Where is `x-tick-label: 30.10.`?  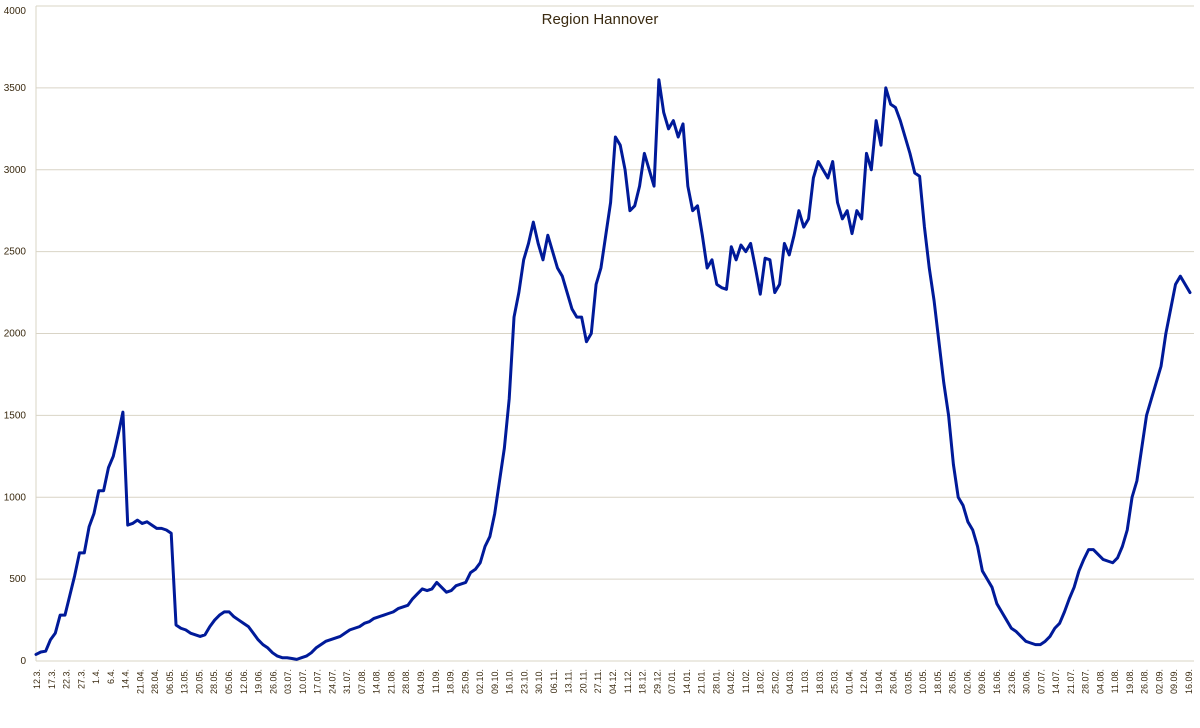 x-tick-label: 30.10. is located at coordinates (539, 681).